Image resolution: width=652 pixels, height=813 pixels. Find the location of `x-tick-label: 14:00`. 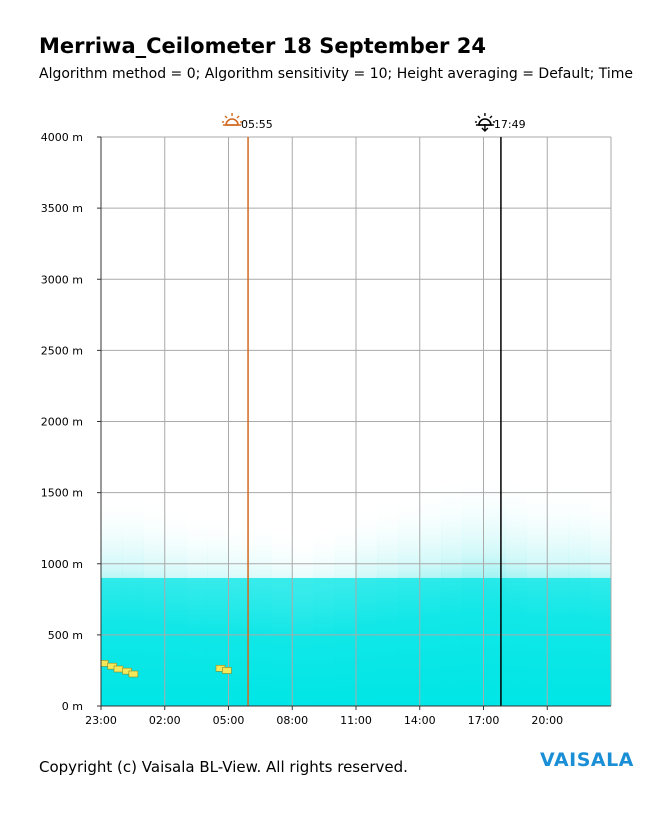

x-tick-label: 14:00 is located at coordinates (420, 720).